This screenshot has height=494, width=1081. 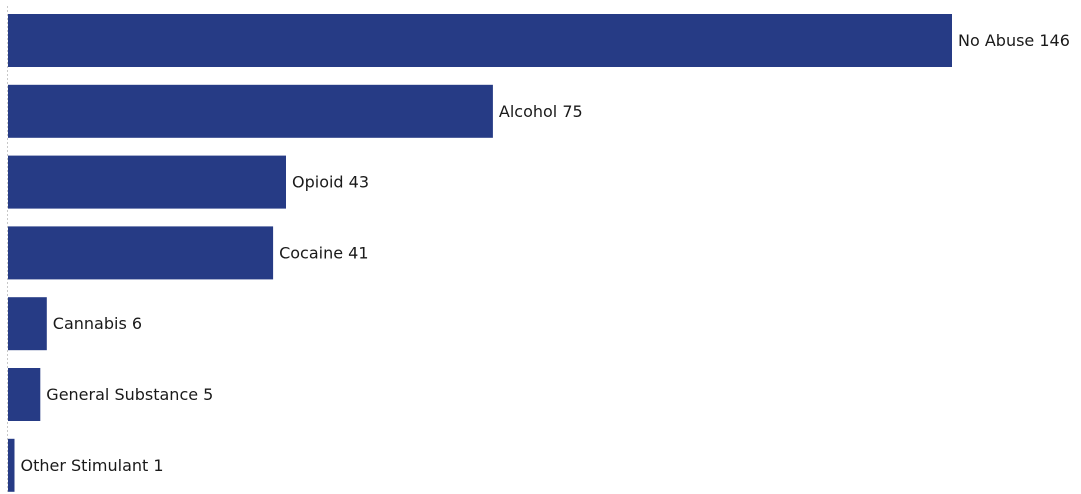 I want to click on bar-label-cocaine: Cocaine 41, so click(x=323, y=252).